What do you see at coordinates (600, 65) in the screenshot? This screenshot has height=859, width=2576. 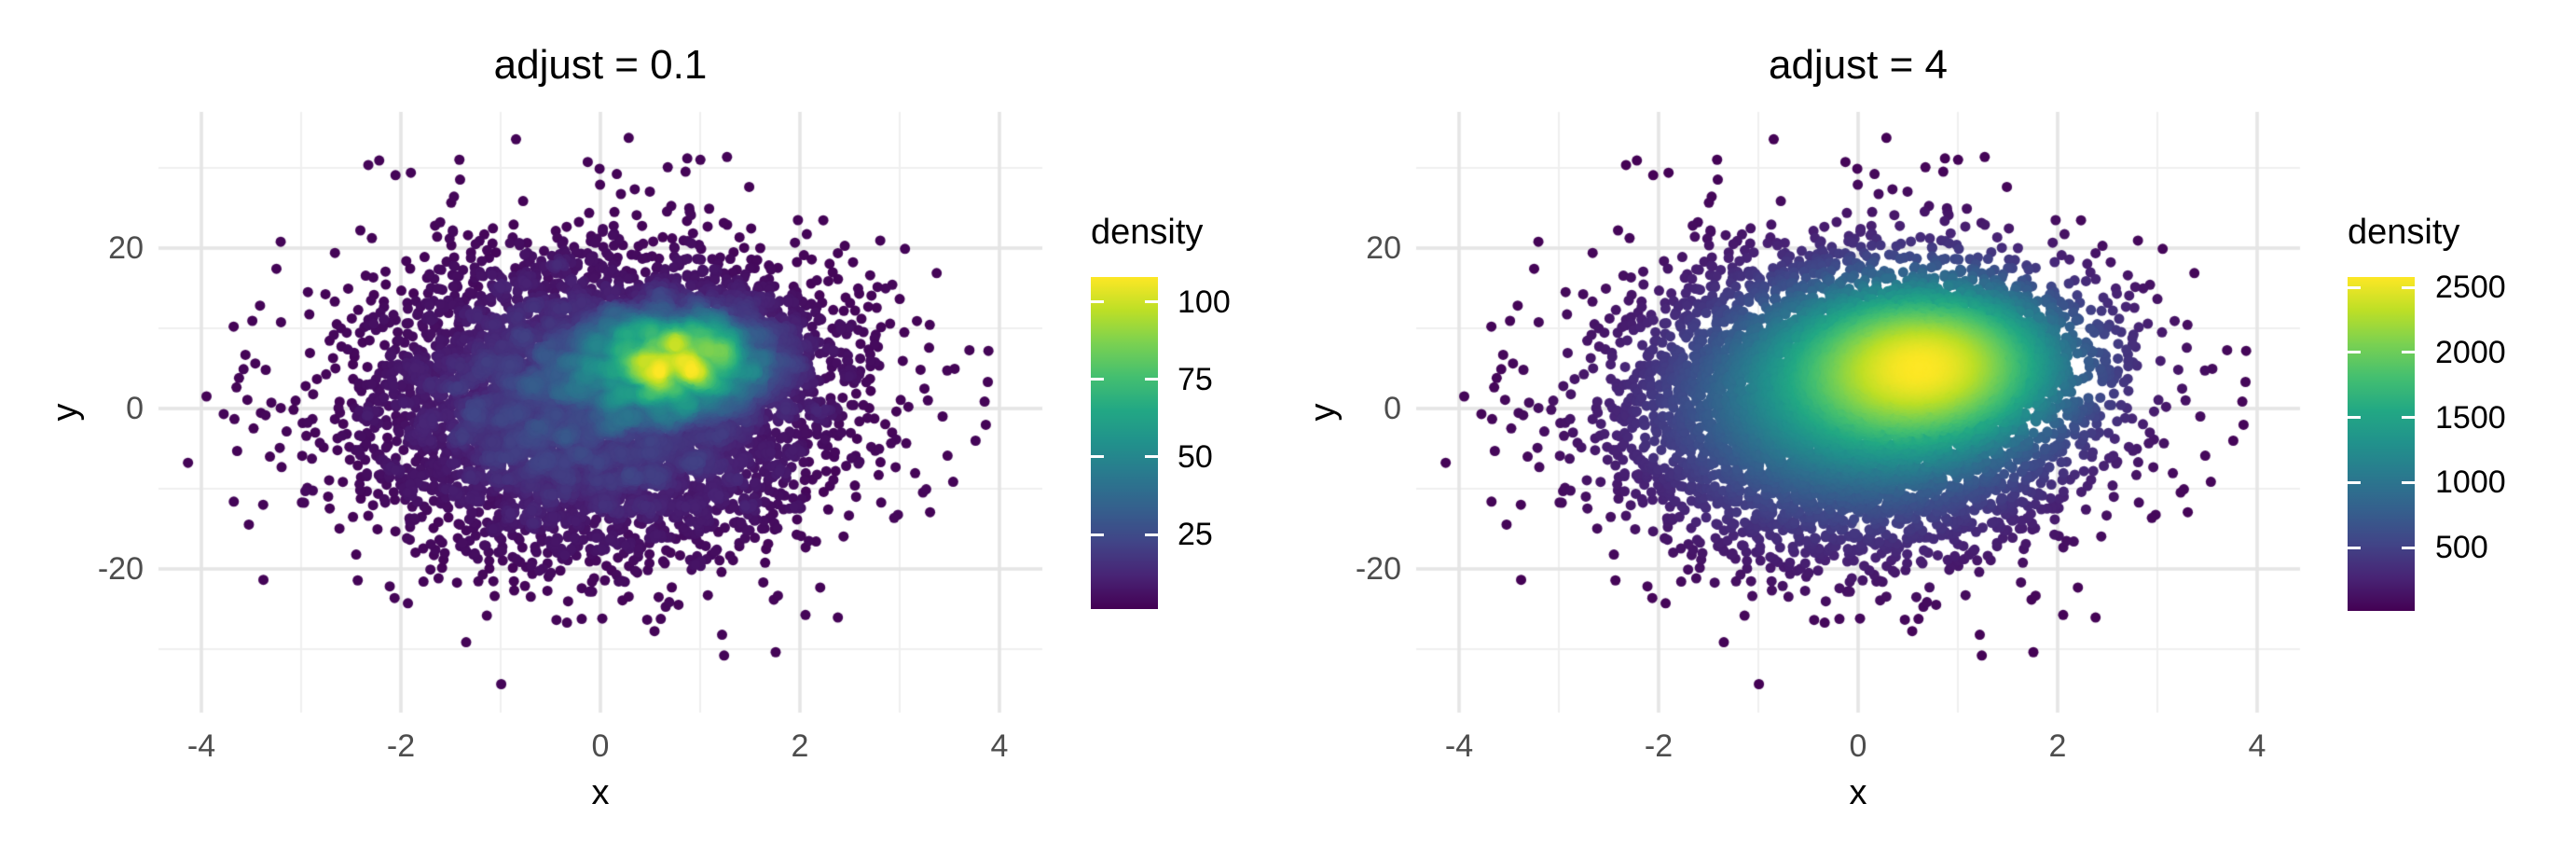 I see `panel-title-left: adjust = 0.1` at bounding box center [600, 65].